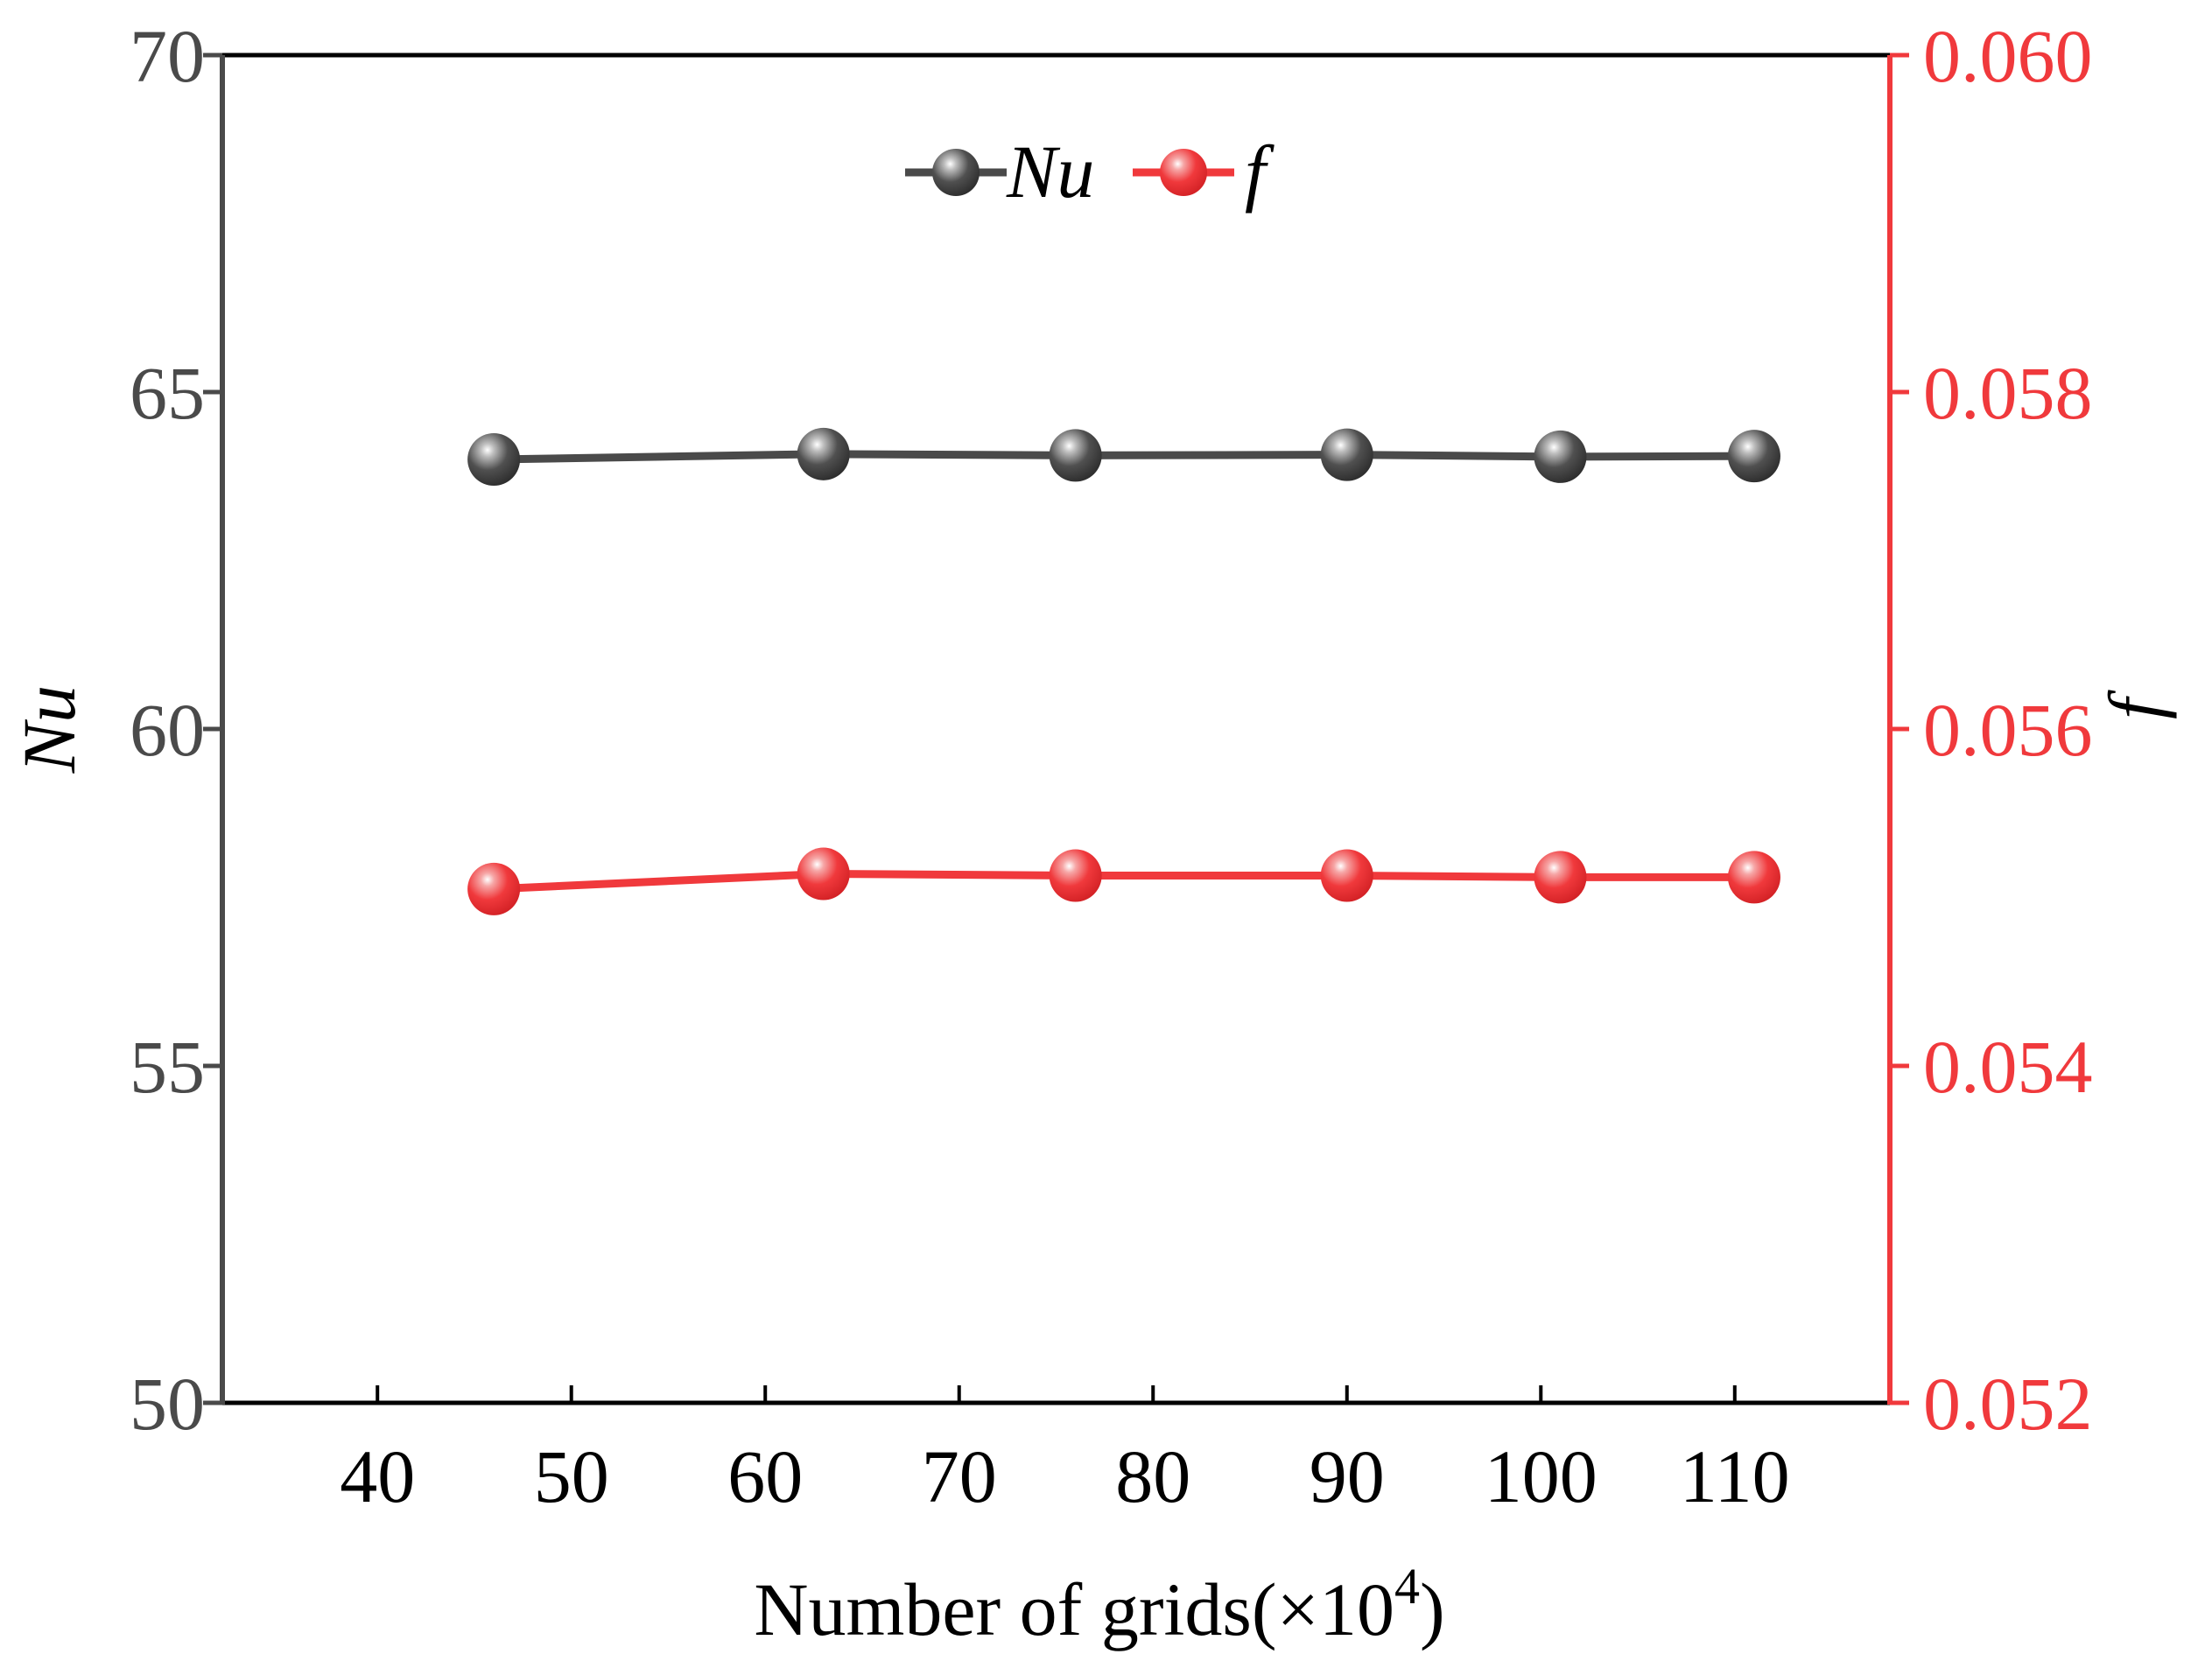 This screenshot has height=1654, width=2212. Describe the element at coordinates (2008, 1067) in the screenshot. I see `y-right-tick-label: 0.054` at that location.